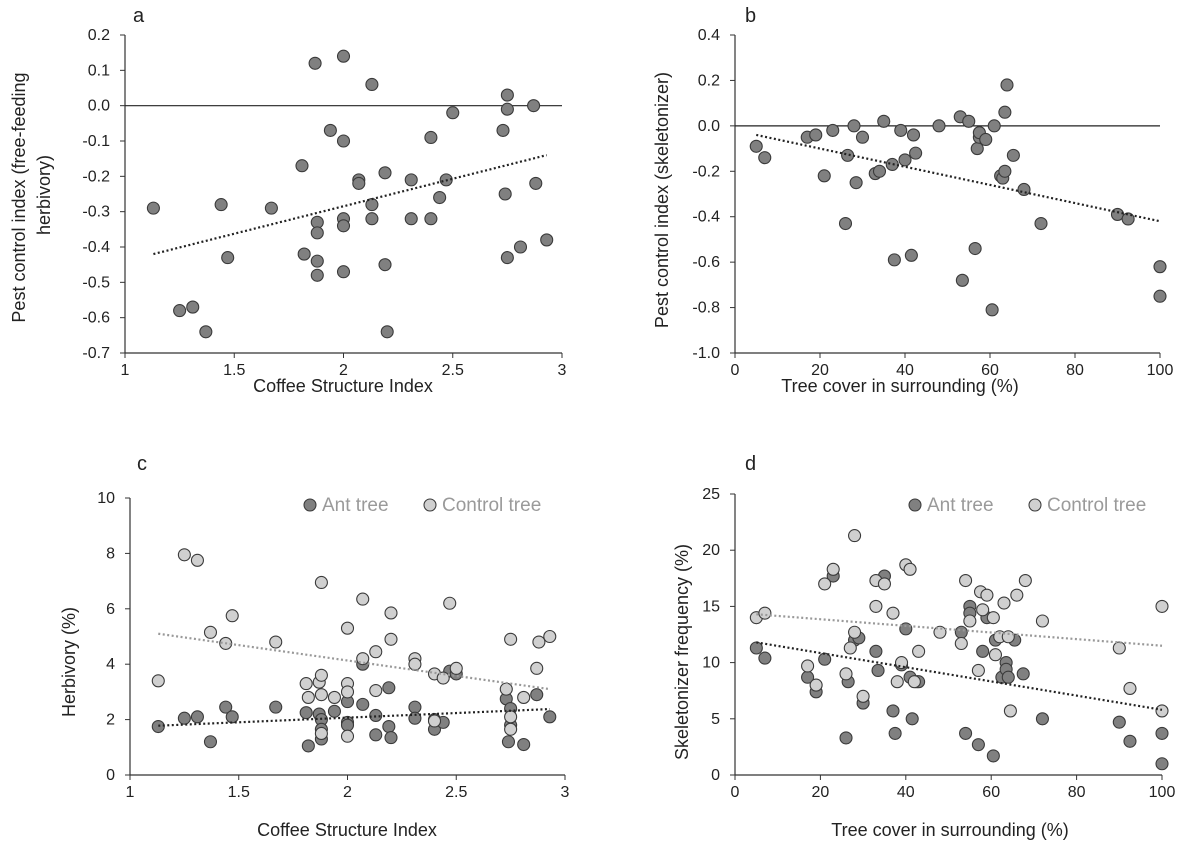  I want to click on legend-label: Ant tree, so click(960, 505).